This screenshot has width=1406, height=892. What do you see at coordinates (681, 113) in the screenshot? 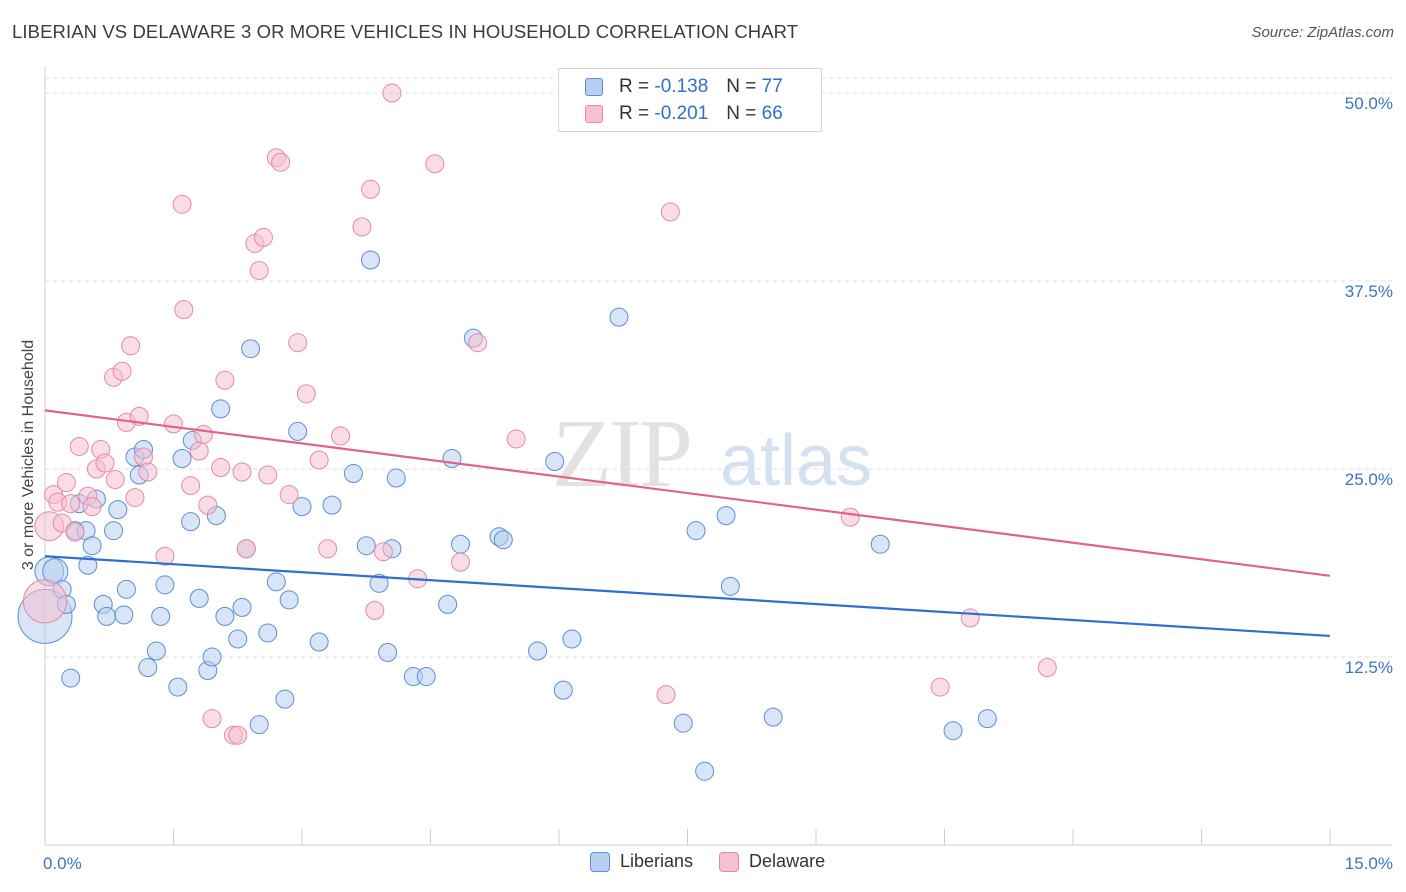
I see `legend-r-value: -0.201` at bounding box center [681, 113].